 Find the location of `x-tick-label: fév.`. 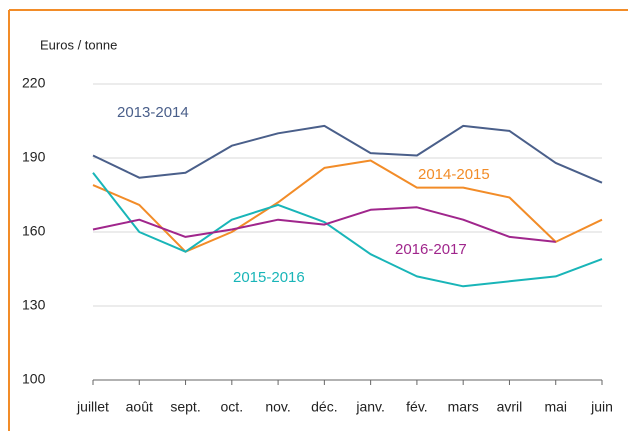

x-tick-label: fév. is located at coordinates (417, 407).